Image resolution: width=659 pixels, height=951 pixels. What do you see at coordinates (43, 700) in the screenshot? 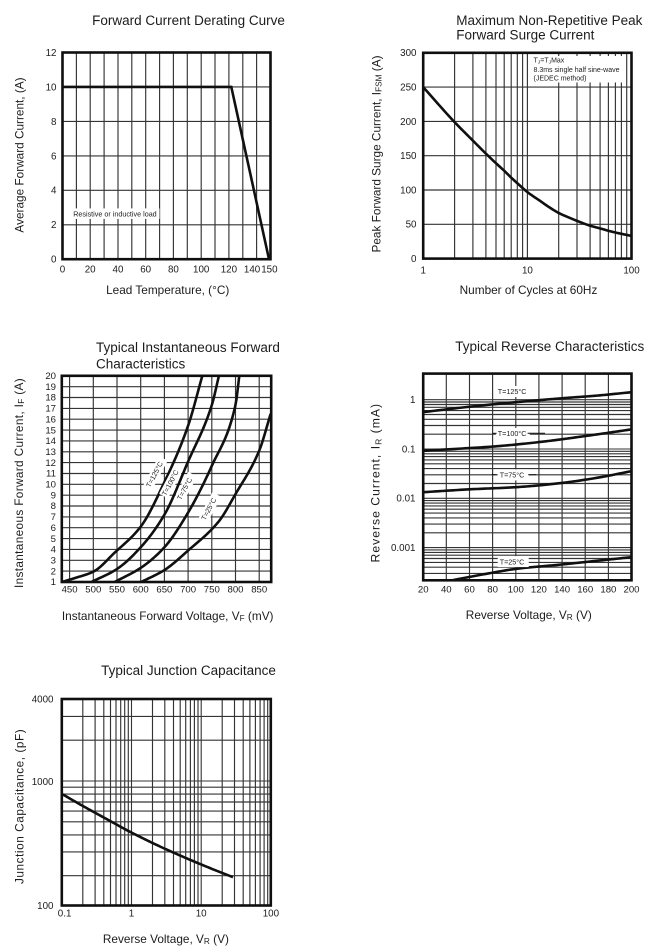
I see `svg-text: 4000` at bounding box center [43, 700].